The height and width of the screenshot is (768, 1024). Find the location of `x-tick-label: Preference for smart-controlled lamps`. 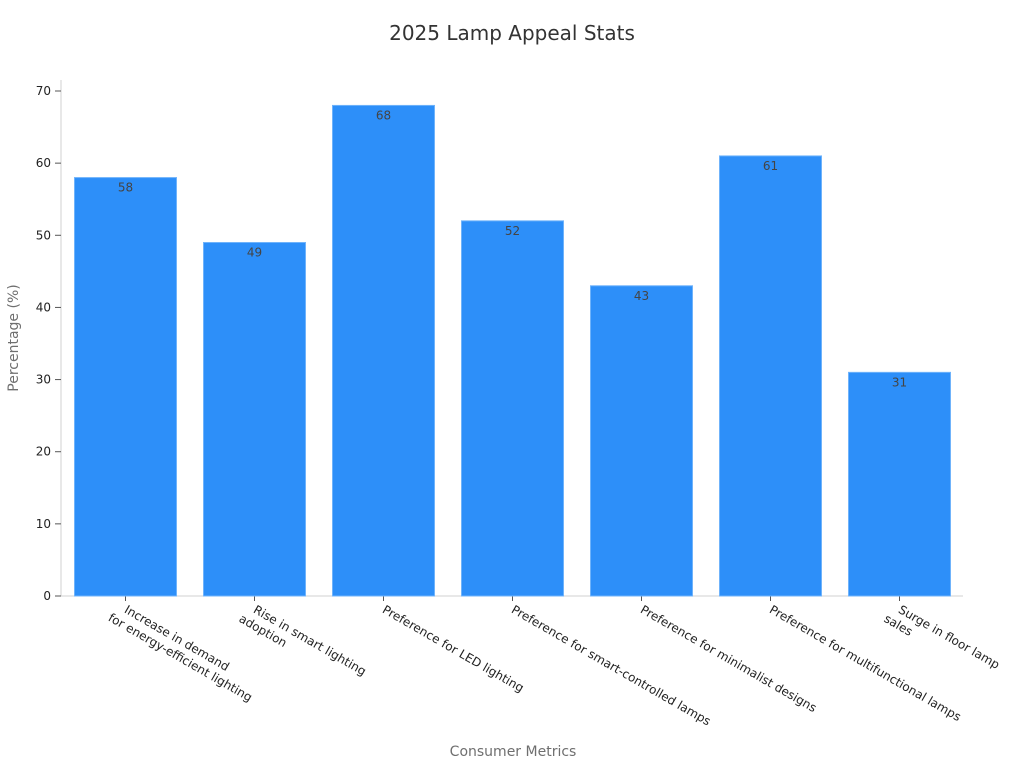

x-tick-label: Preference for smart-controlled lamps is located at coordinates (611, 665).